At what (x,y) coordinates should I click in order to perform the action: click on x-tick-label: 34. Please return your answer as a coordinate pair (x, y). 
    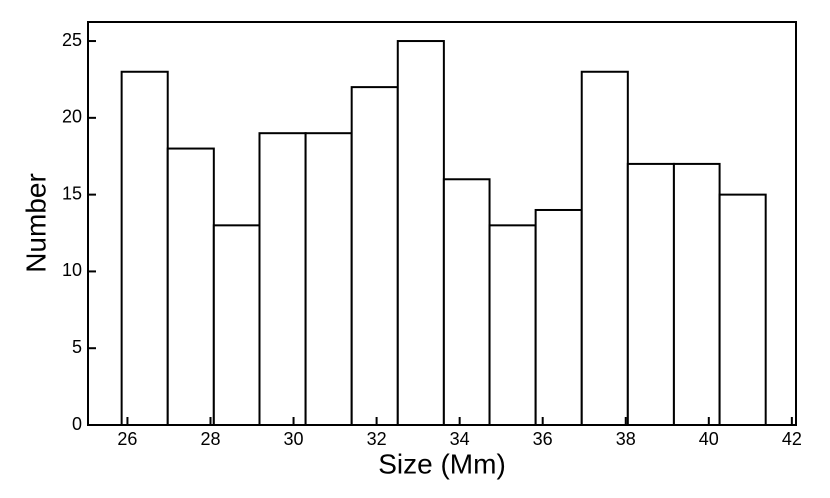
    Looking at the image, I should click on (460, 439).